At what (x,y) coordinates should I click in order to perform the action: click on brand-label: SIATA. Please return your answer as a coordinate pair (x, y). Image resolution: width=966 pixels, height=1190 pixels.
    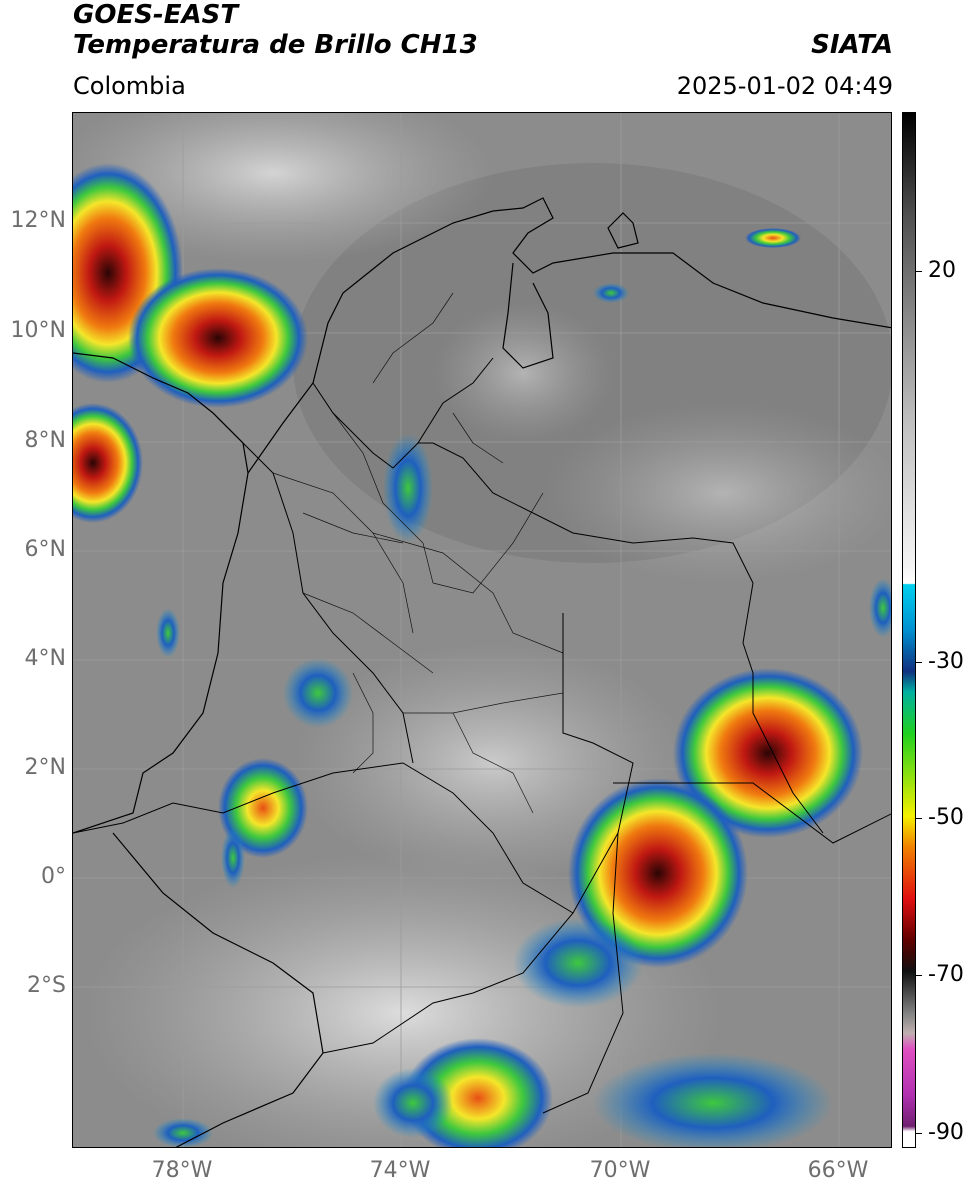
    Looking at the image, I should click on (852, 45).